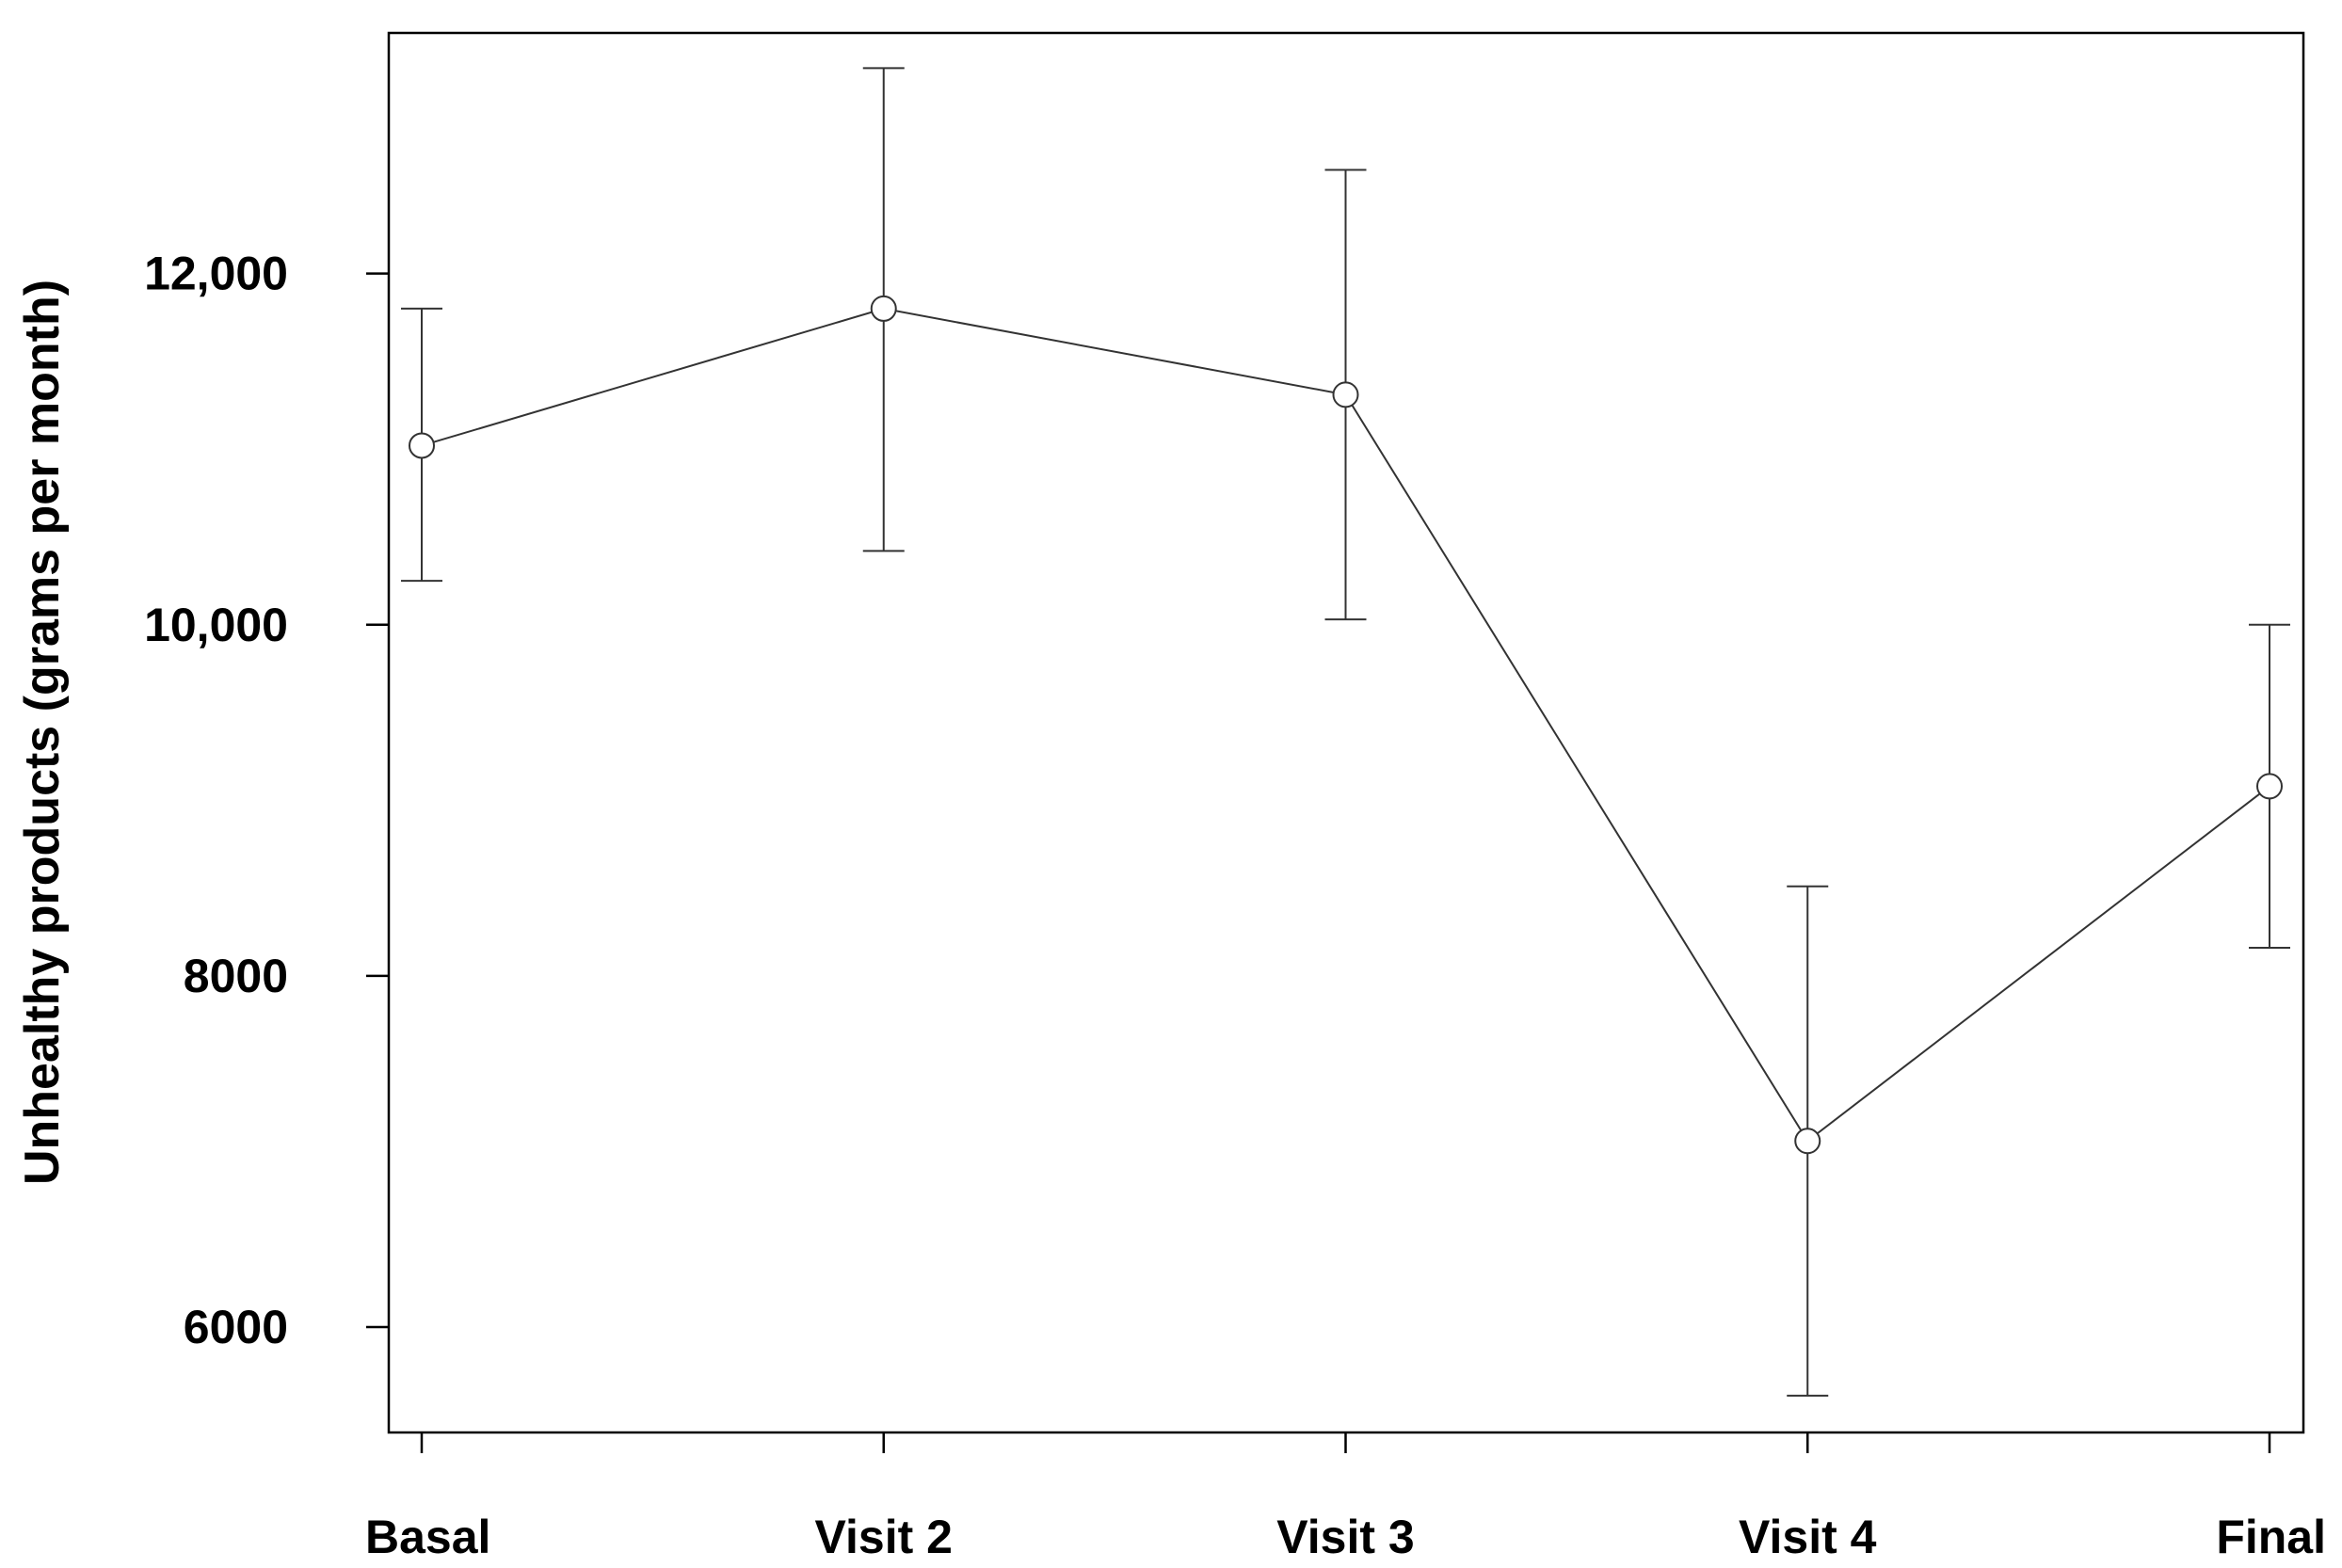 The image size is (2342, 1568). Describe the element at coordinates (2271, 1537) in the screenshot. I see `x-tick-label: Final` at that location.